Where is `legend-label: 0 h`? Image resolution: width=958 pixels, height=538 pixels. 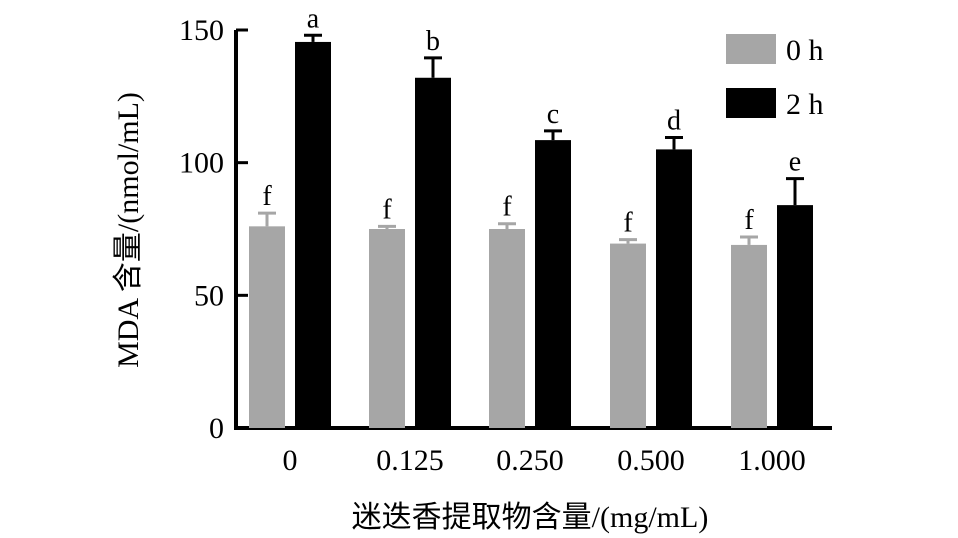
legend-label: 0 h is located at coordinates (805, 50).